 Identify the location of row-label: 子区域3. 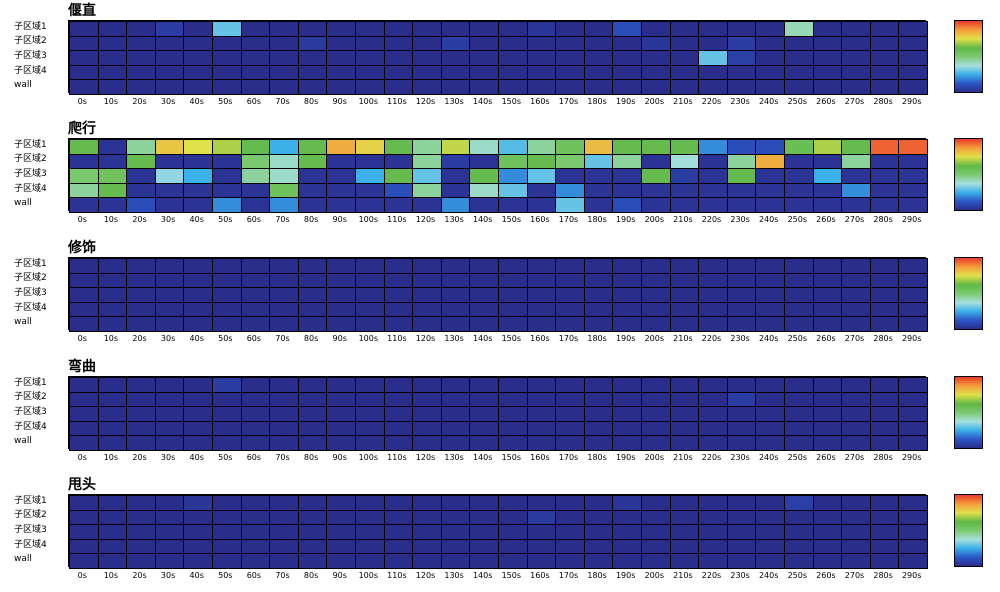
(30, 293).